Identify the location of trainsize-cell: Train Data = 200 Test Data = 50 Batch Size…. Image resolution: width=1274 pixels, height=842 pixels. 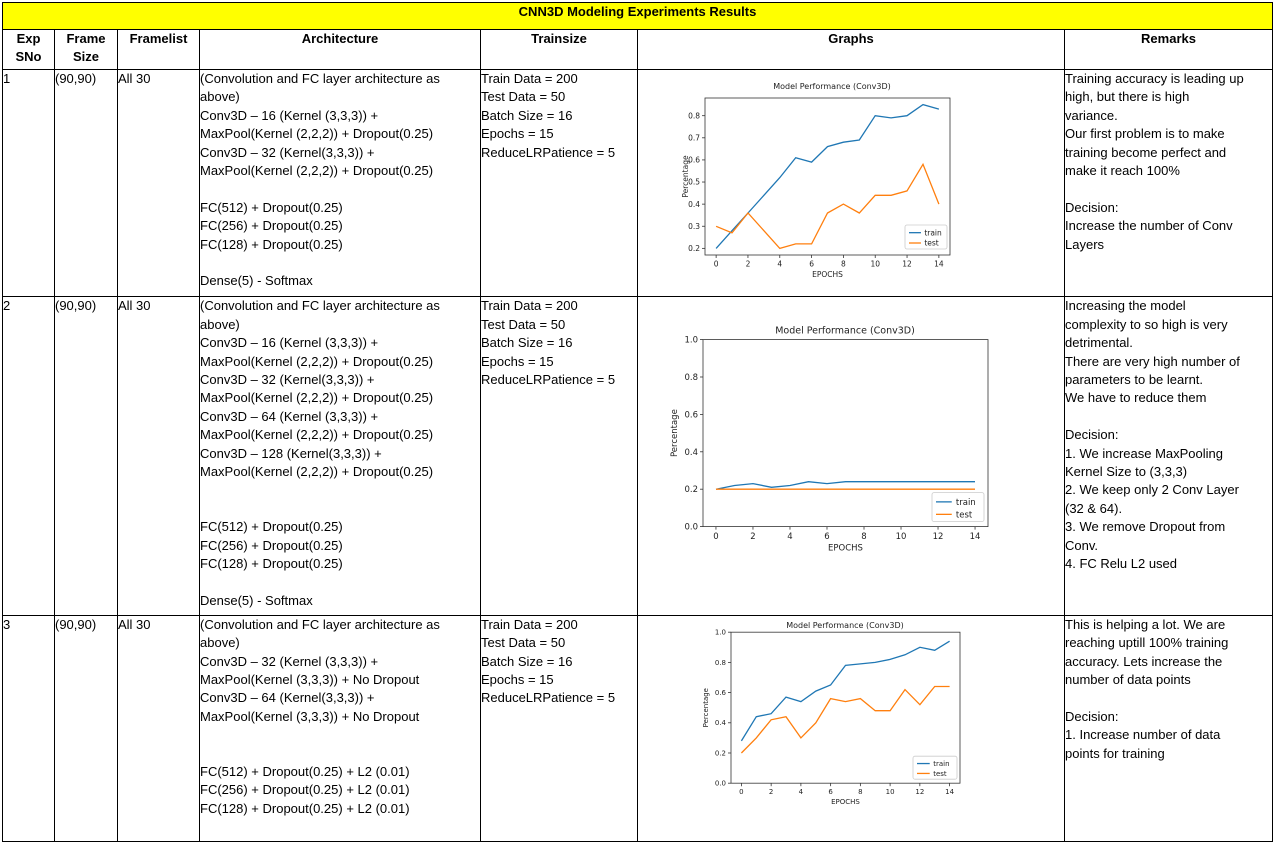
(559, 183).